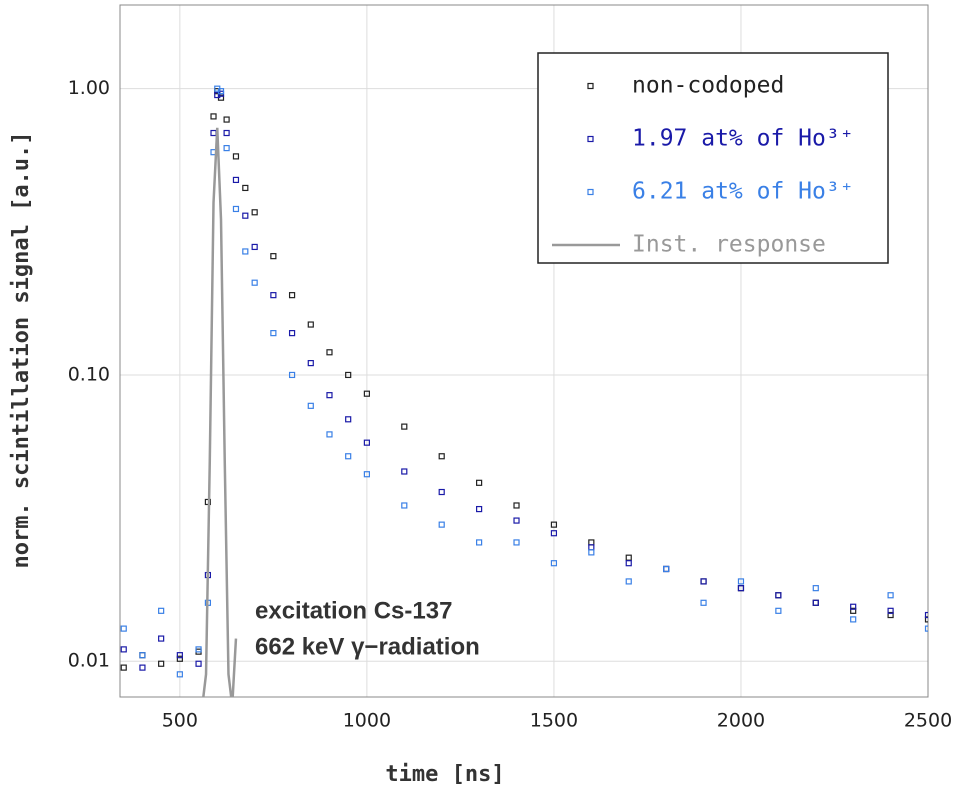 The image size is (959, 796). I want to click on y-tick-label: 0.01, so click(89, 661).